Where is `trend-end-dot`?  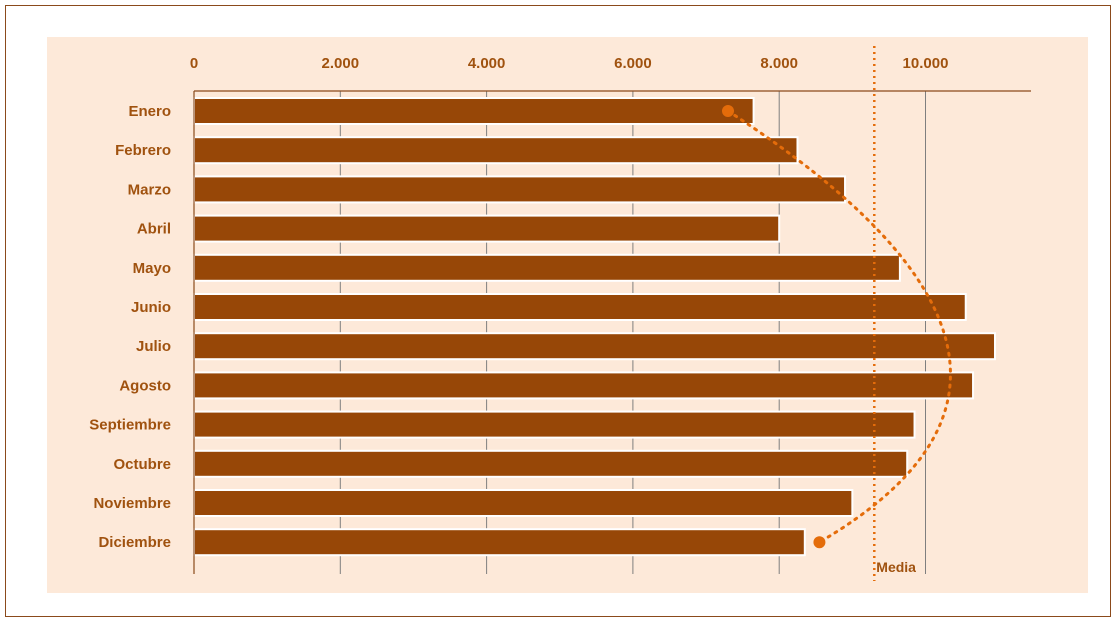
trend-end-dot is located at coordinates (819, 542).